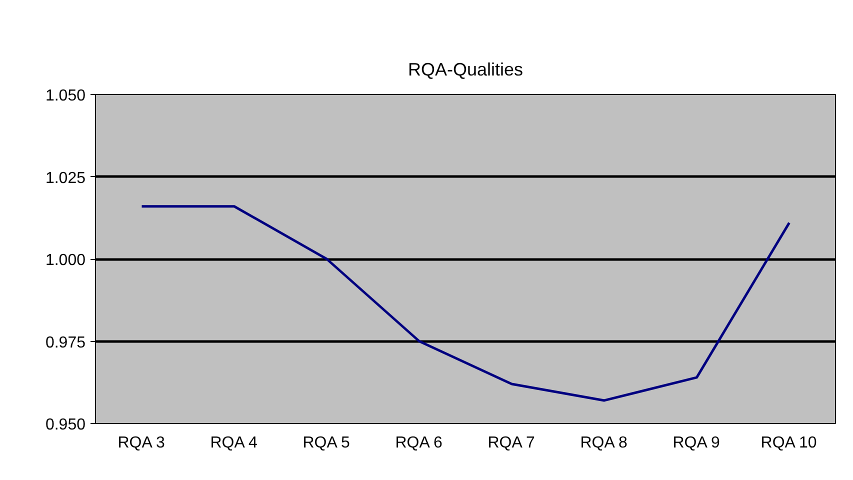 This screenshot has width=853, height=480. I want to click on y-tick-label: 1.000, so click(65, 260).